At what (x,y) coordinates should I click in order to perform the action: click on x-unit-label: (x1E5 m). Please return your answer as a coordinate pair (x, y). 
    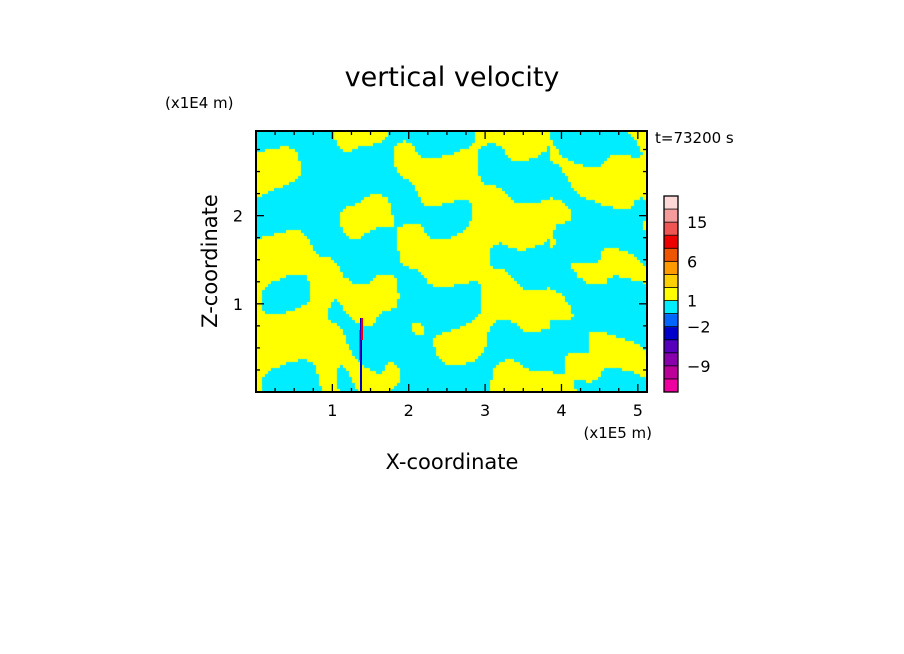
    Looking at the image, I should click on (617, 433).